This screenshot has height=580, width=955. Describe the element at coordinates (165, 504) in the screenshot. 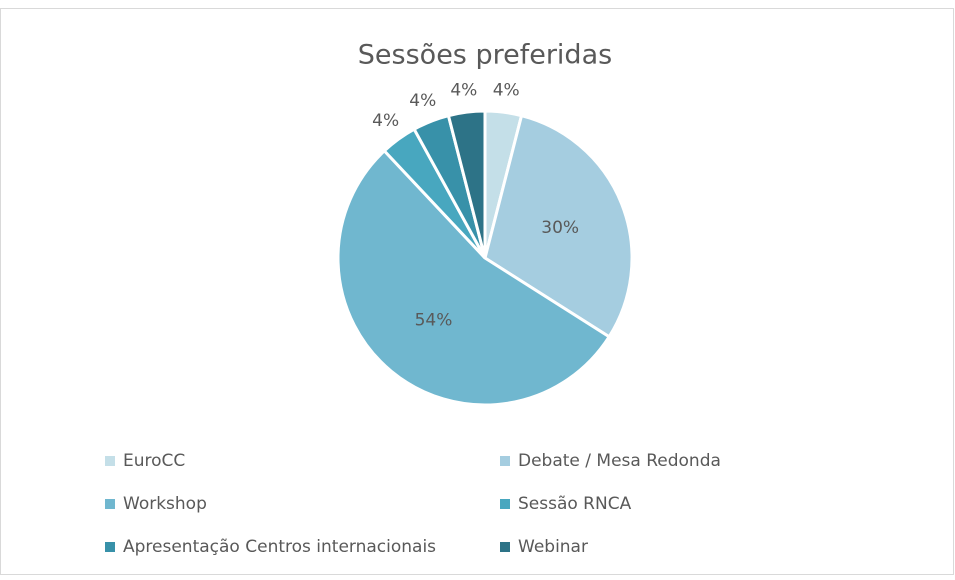

I see `legend-label: Workshop` at that location.